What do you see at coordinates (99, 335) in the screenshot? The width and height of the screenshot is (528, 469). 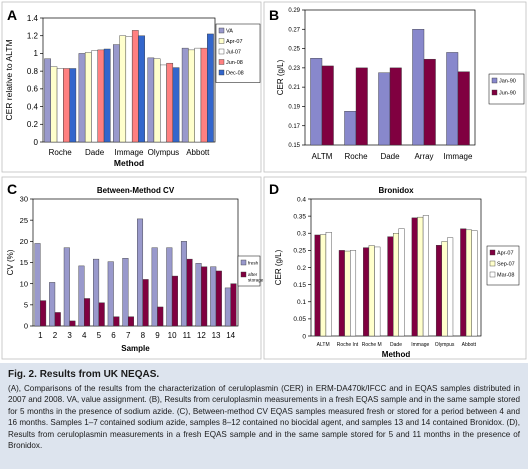 I see `x-category-label: 5` at bounding box center [99, 335].